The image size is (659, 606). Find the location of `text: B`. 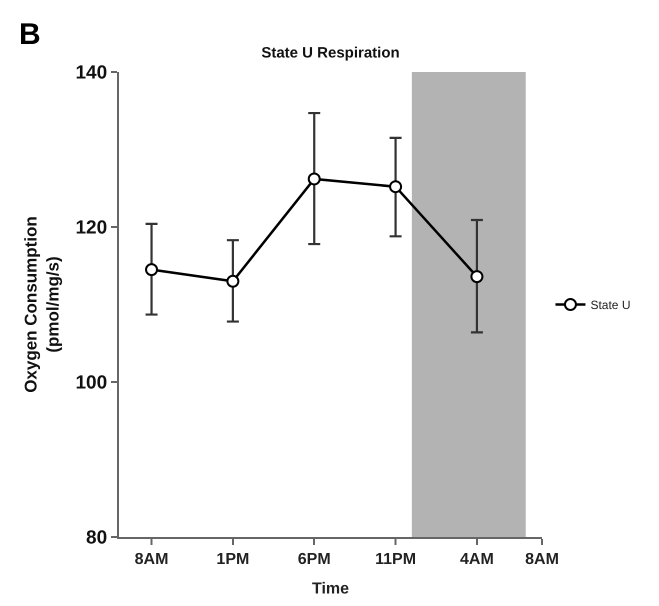

text: B is located at coordinates (30, 34).